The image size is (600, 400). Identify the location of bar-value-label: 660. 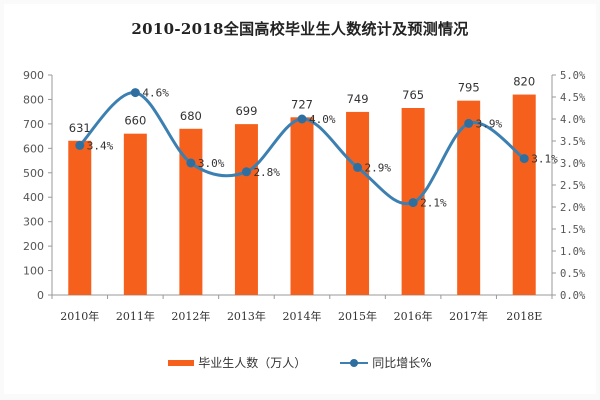
(135, 121).